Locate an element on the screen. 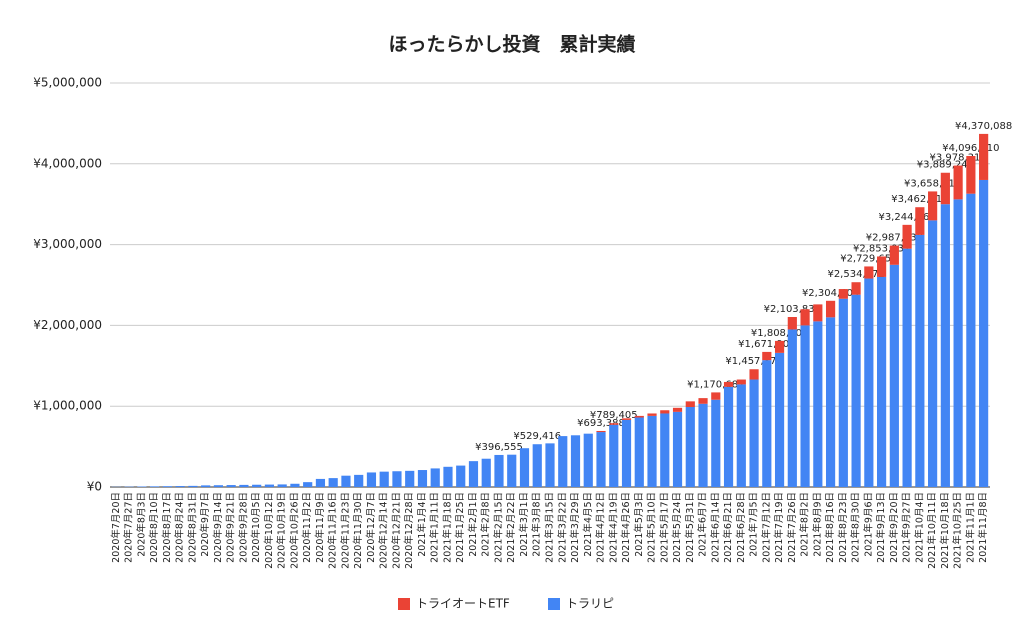 The image size is (1024, 644). x-tick-label: 2021年6月7日 is located at coordinates (703, 524).